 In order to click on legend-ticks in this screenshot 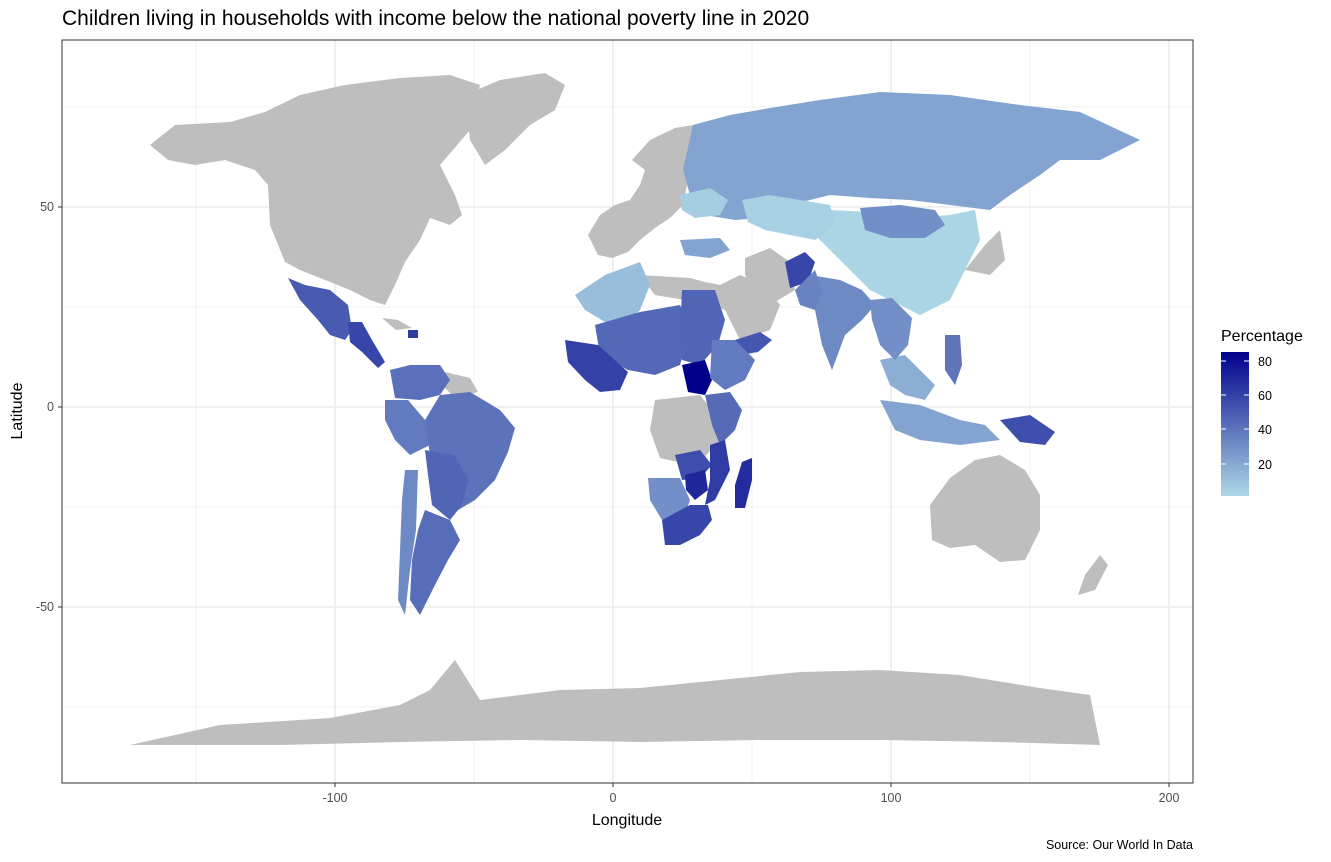, I will do `click(1235, 412)`.